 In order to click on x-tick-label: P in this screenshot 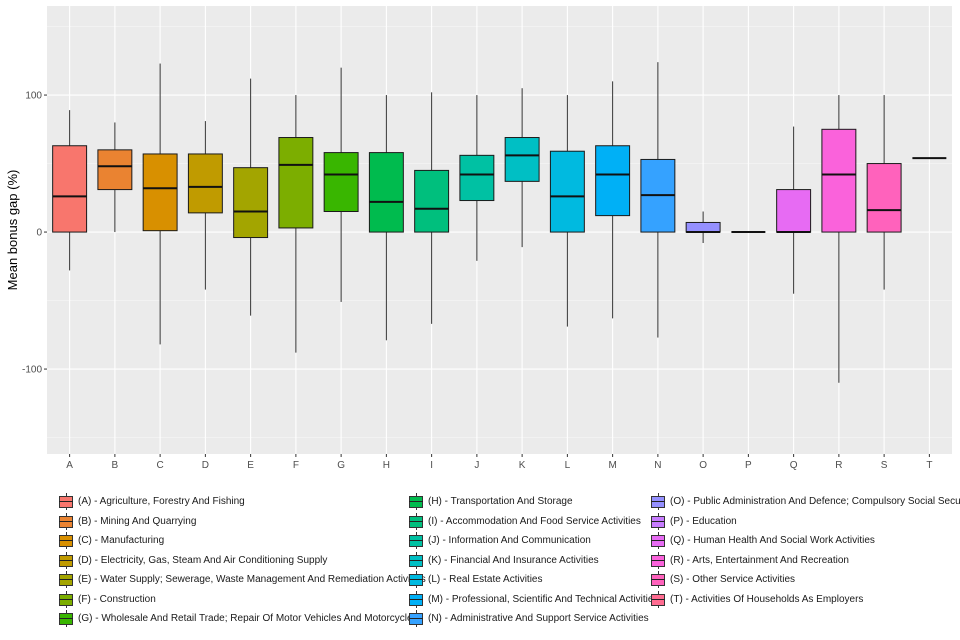, I will do `click(748, 465)`.